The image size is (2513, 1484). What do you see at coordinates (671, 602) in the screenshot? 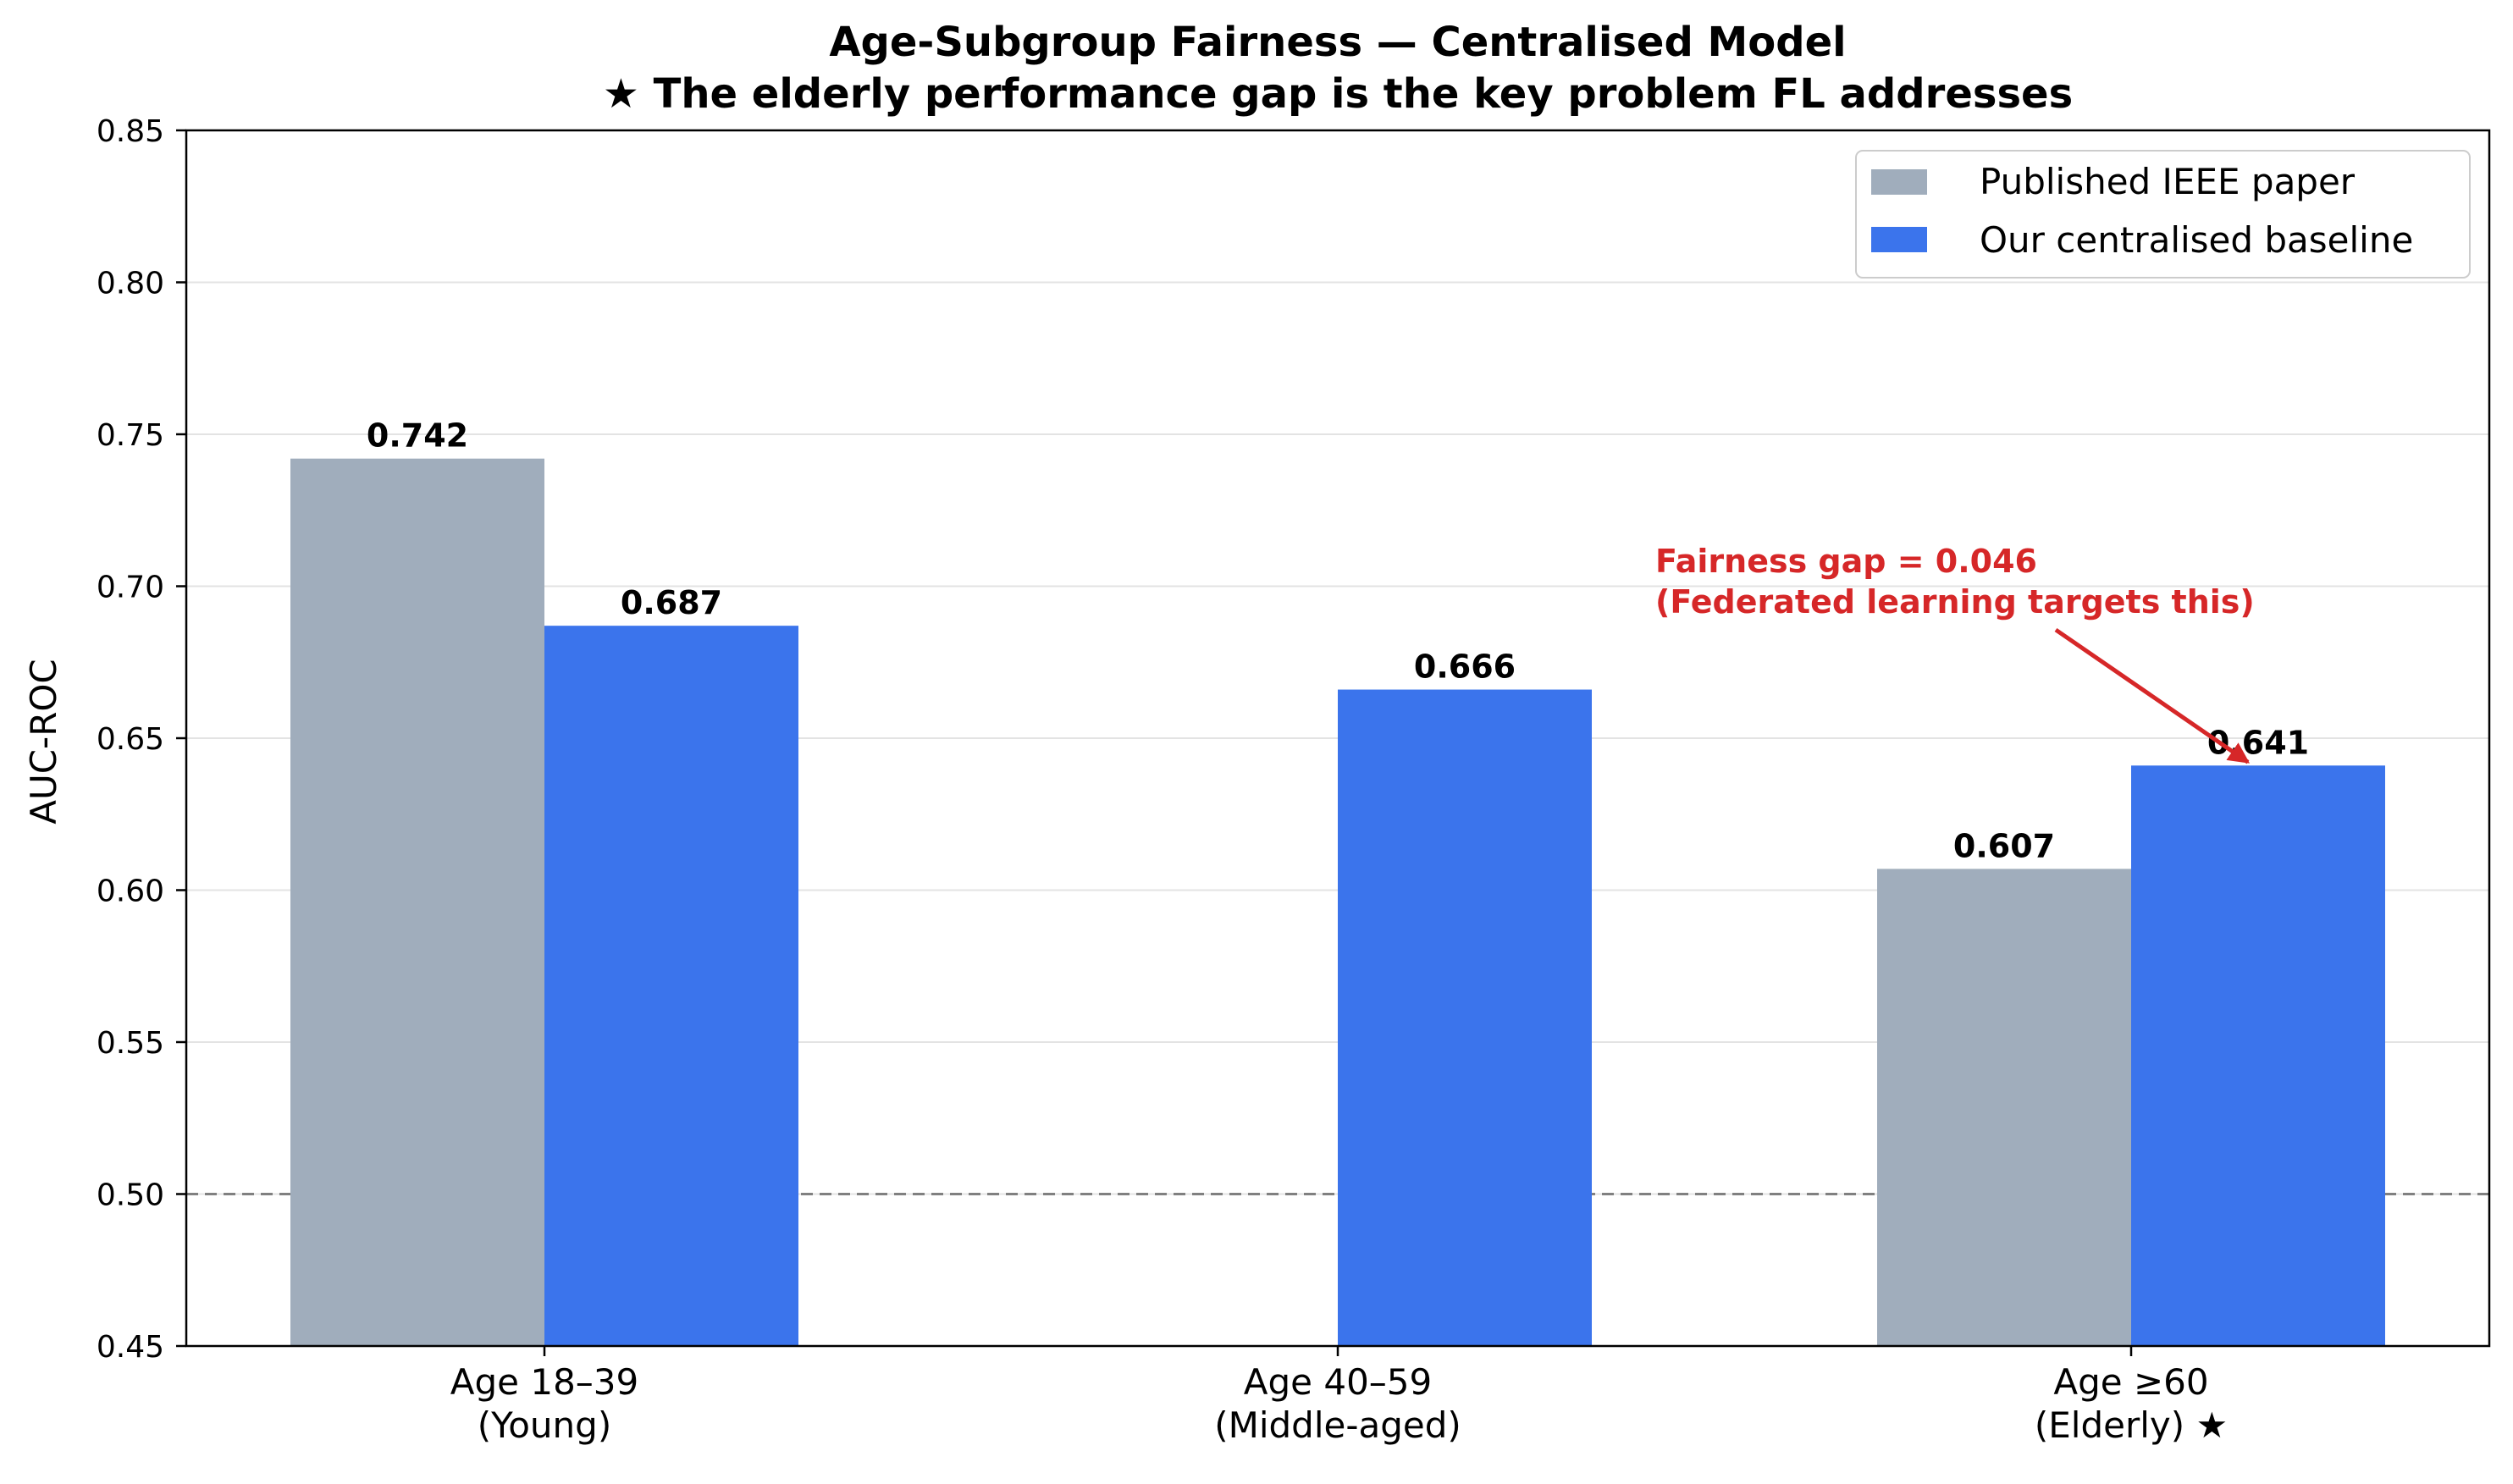
I see `bar-value-label: 0.687` at bounding box center [671, 602].